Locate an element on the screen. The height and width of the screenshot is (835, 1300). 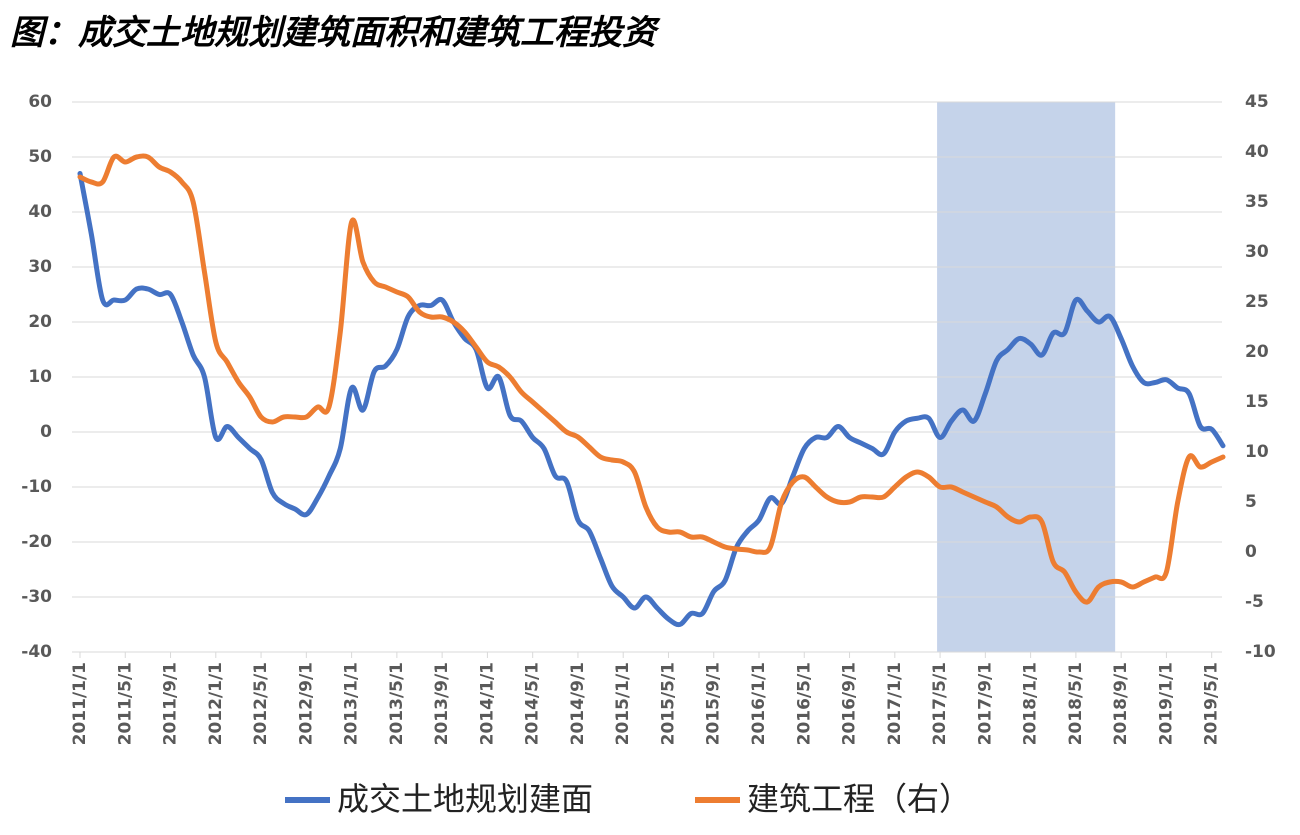
x-tick-label: 2016/5/1 is located at coordinates (804, 703).